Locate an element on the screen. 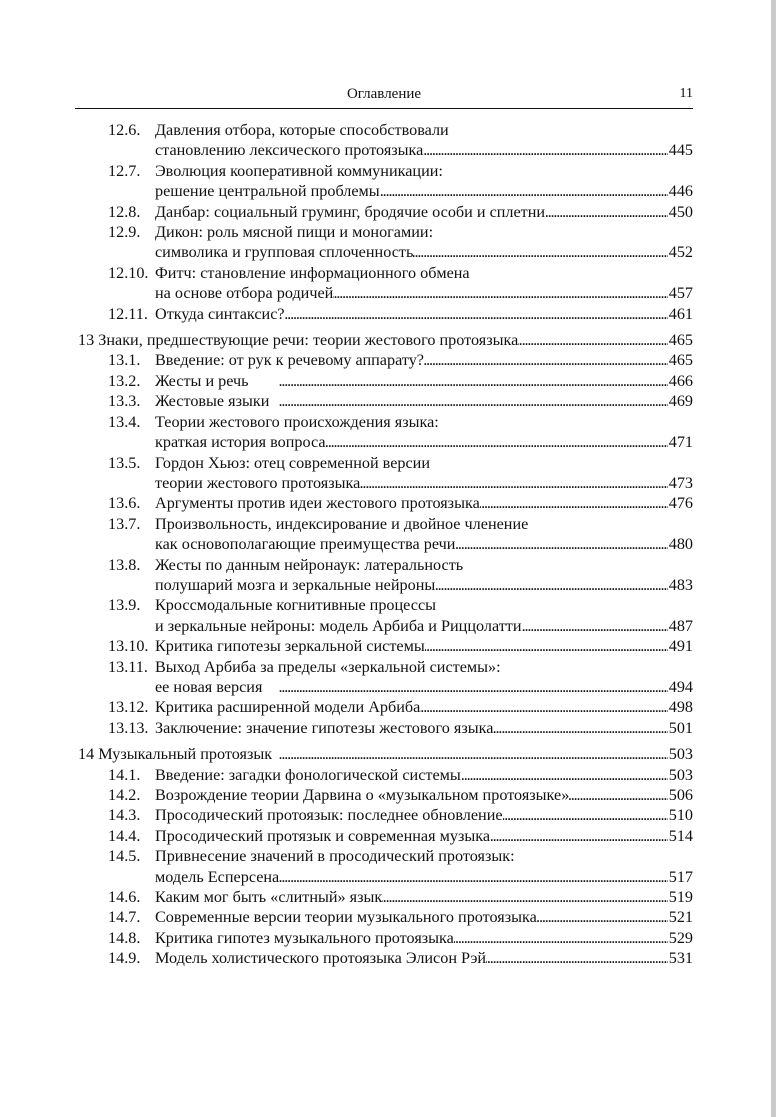 The width and height of the screenshot is (776, 1117). section-title-line: Эволюция кооперативной коммуникации: is located at coordinates (299, 170).